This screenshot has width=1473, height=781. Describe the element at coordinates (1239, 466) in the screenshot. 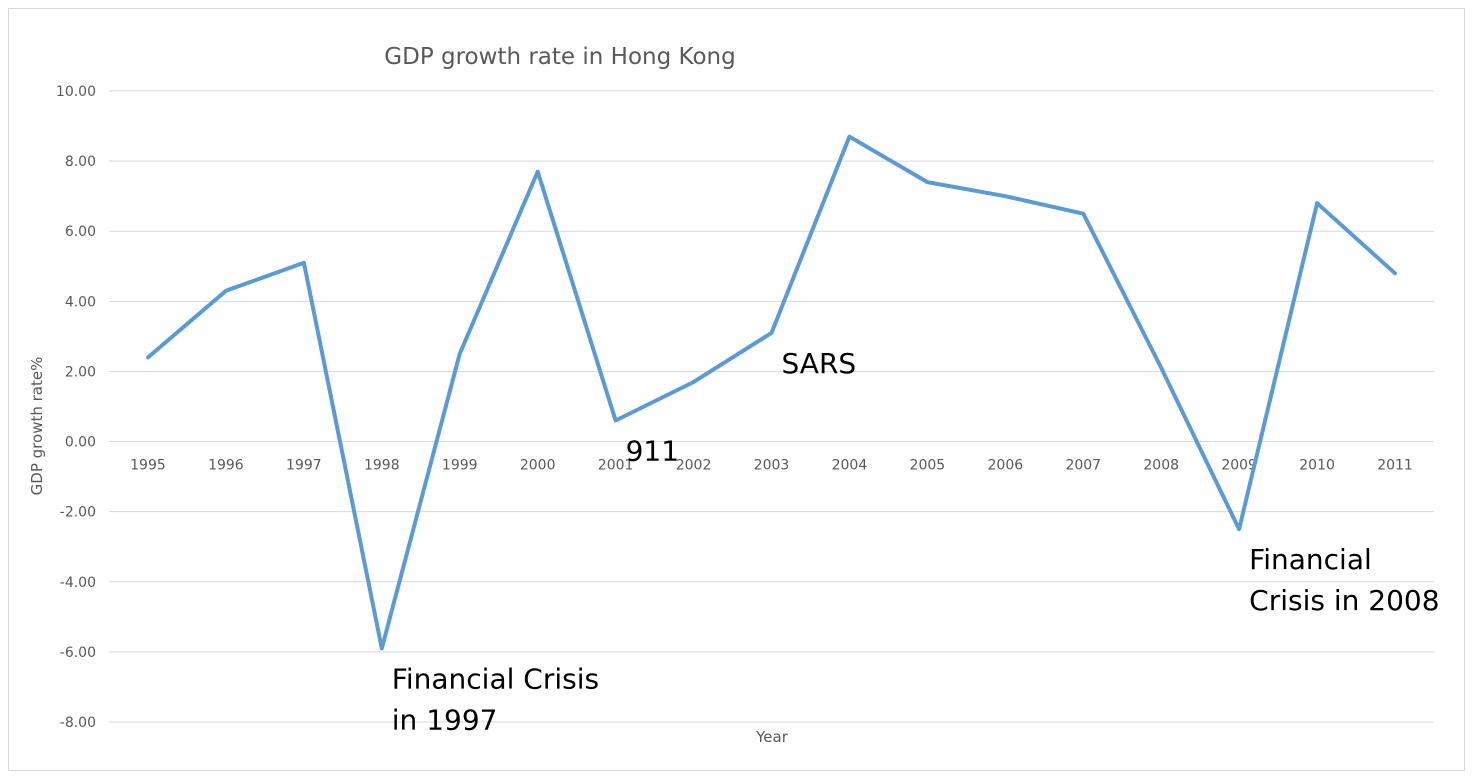

I see `x-tick-label: 2009` at that location.